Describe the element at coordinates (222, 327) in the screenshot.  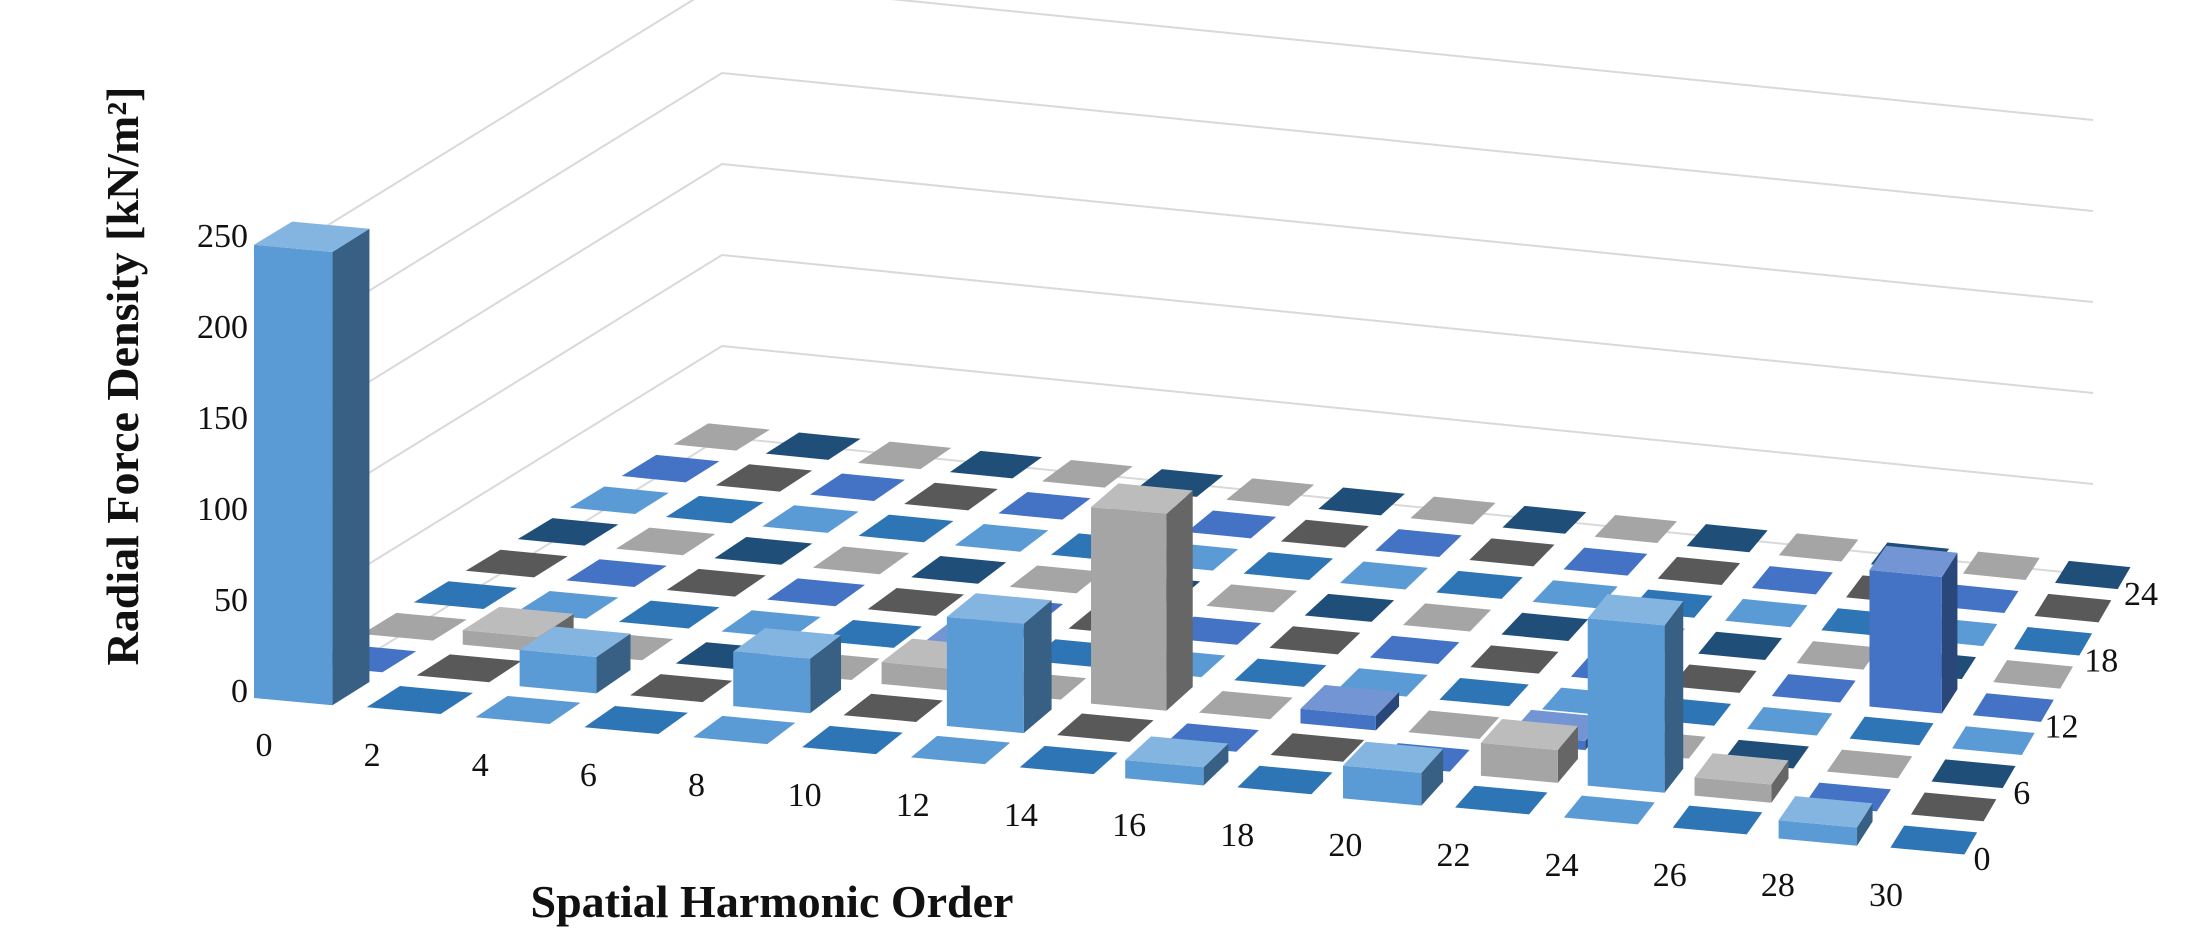
I see `y-tick-label: 200` at that location.